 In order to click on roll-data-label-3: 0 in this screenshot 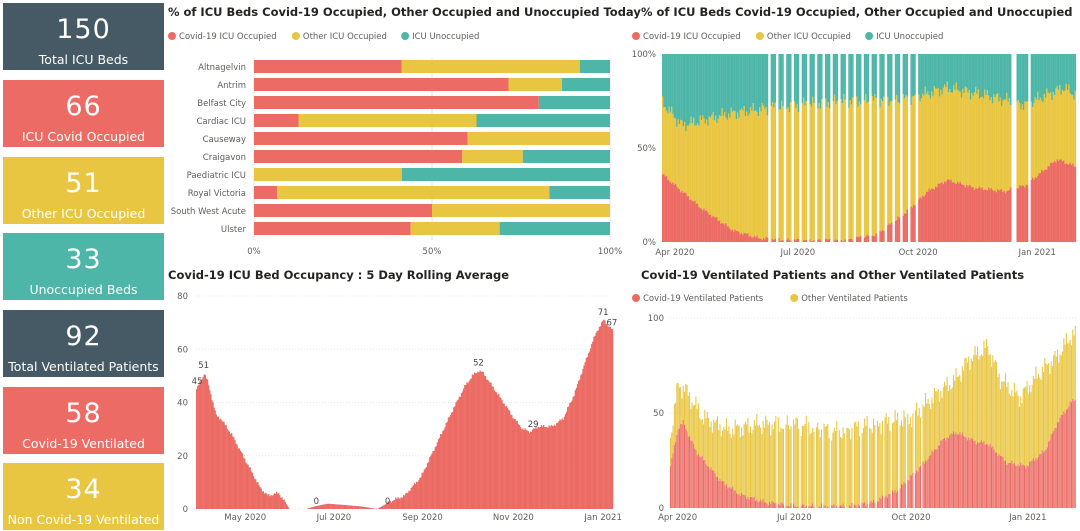, I will do `click(387, 502)`.